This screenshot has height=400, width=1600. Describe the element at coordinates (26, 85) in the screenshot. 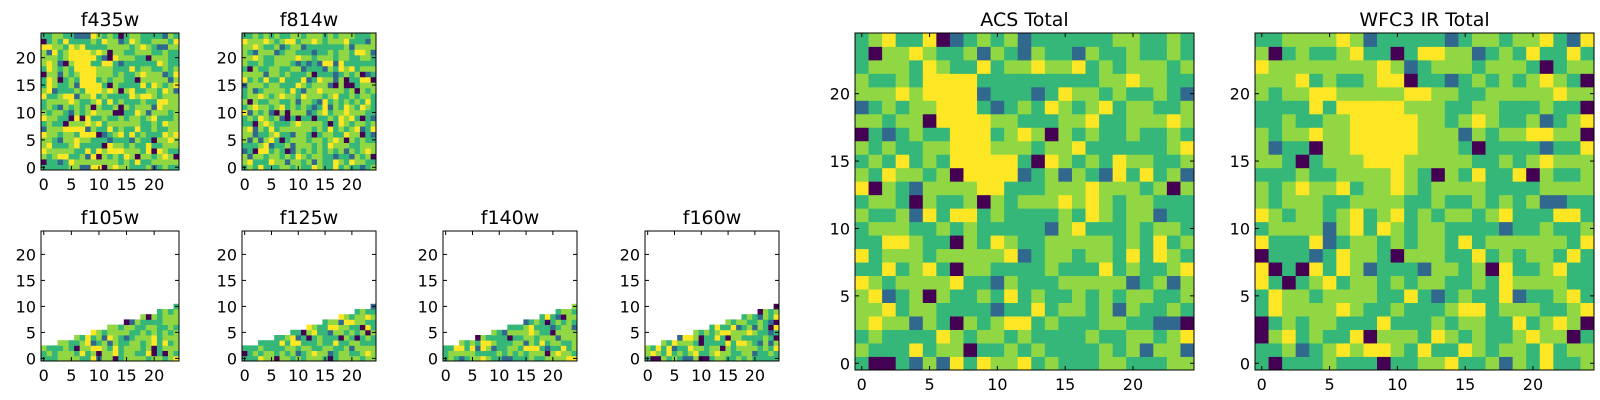

I see `y-tick-label: 15` at that location.